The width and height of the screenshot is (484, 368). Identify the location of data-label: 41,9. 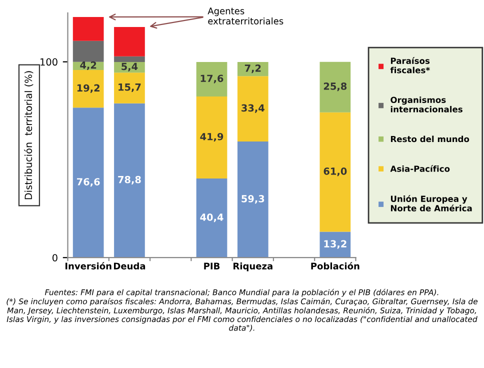
(212, 137).